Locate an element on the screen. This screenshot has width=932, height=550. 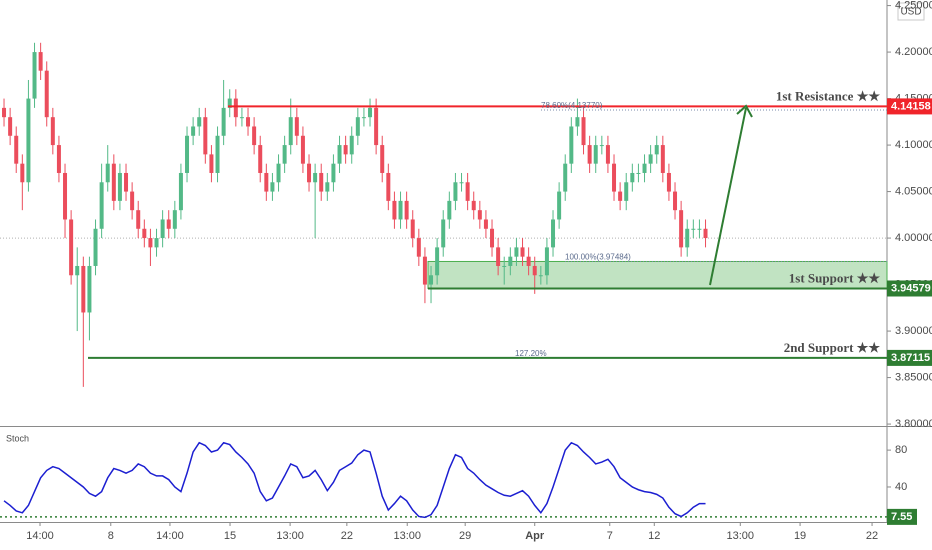
price-box-label: 4.14158 is located at coordinates (911, 106).